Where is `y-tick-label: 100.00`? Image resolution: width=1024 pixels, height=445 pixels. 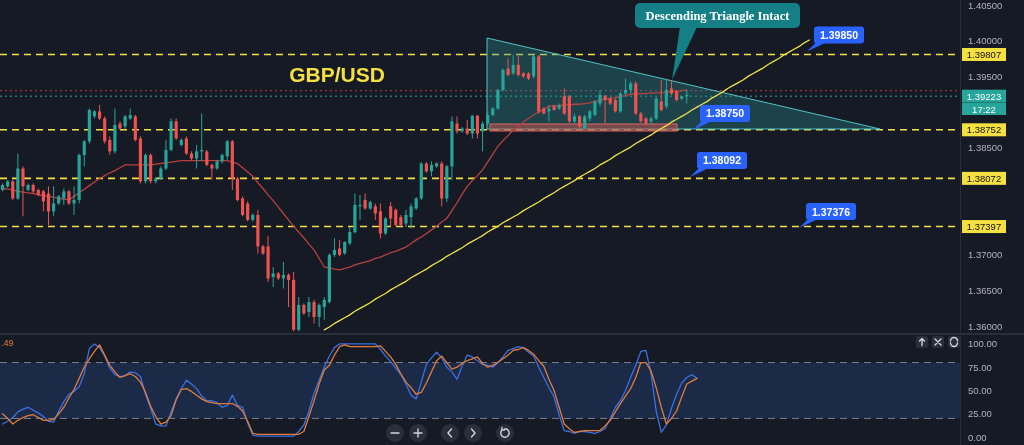 y-tick-label: 100.00 is located at coordinates (983, 344).